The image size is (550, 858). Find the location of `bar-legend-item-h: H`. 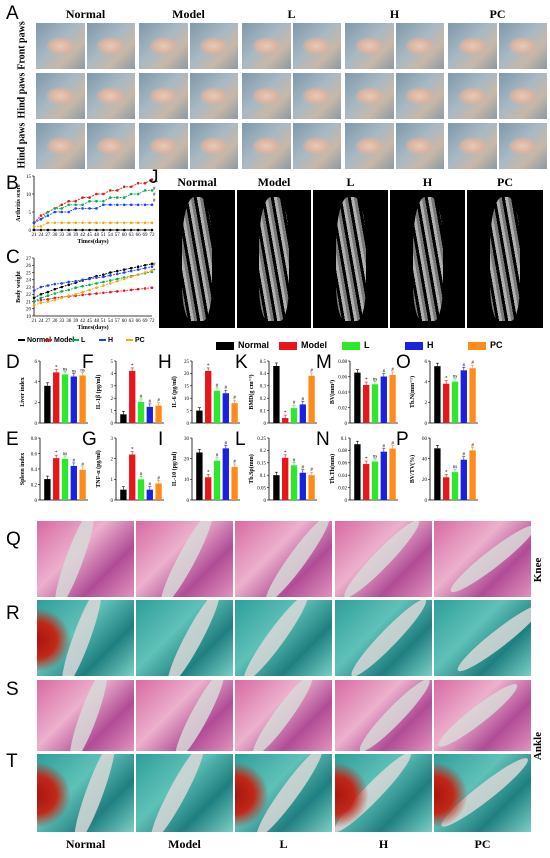

bar-legend-item-h: H is located at coordinates (419, 345).